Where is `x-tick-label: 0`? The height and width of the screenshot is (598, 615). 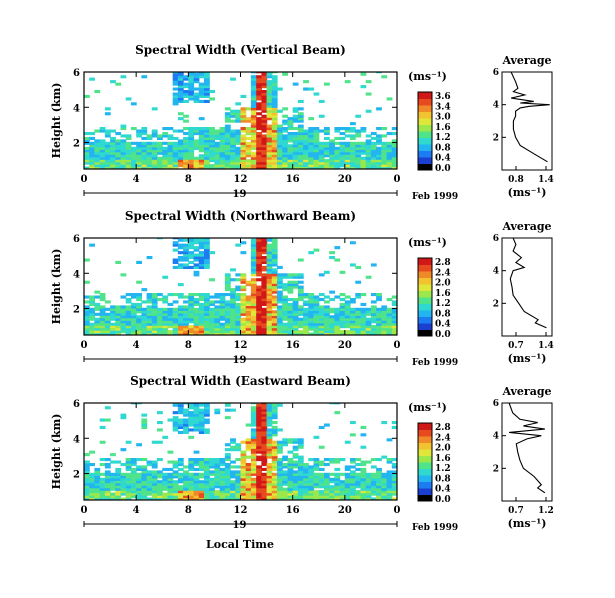 x-tick-label: 0 is located at coordinates (397, 510).